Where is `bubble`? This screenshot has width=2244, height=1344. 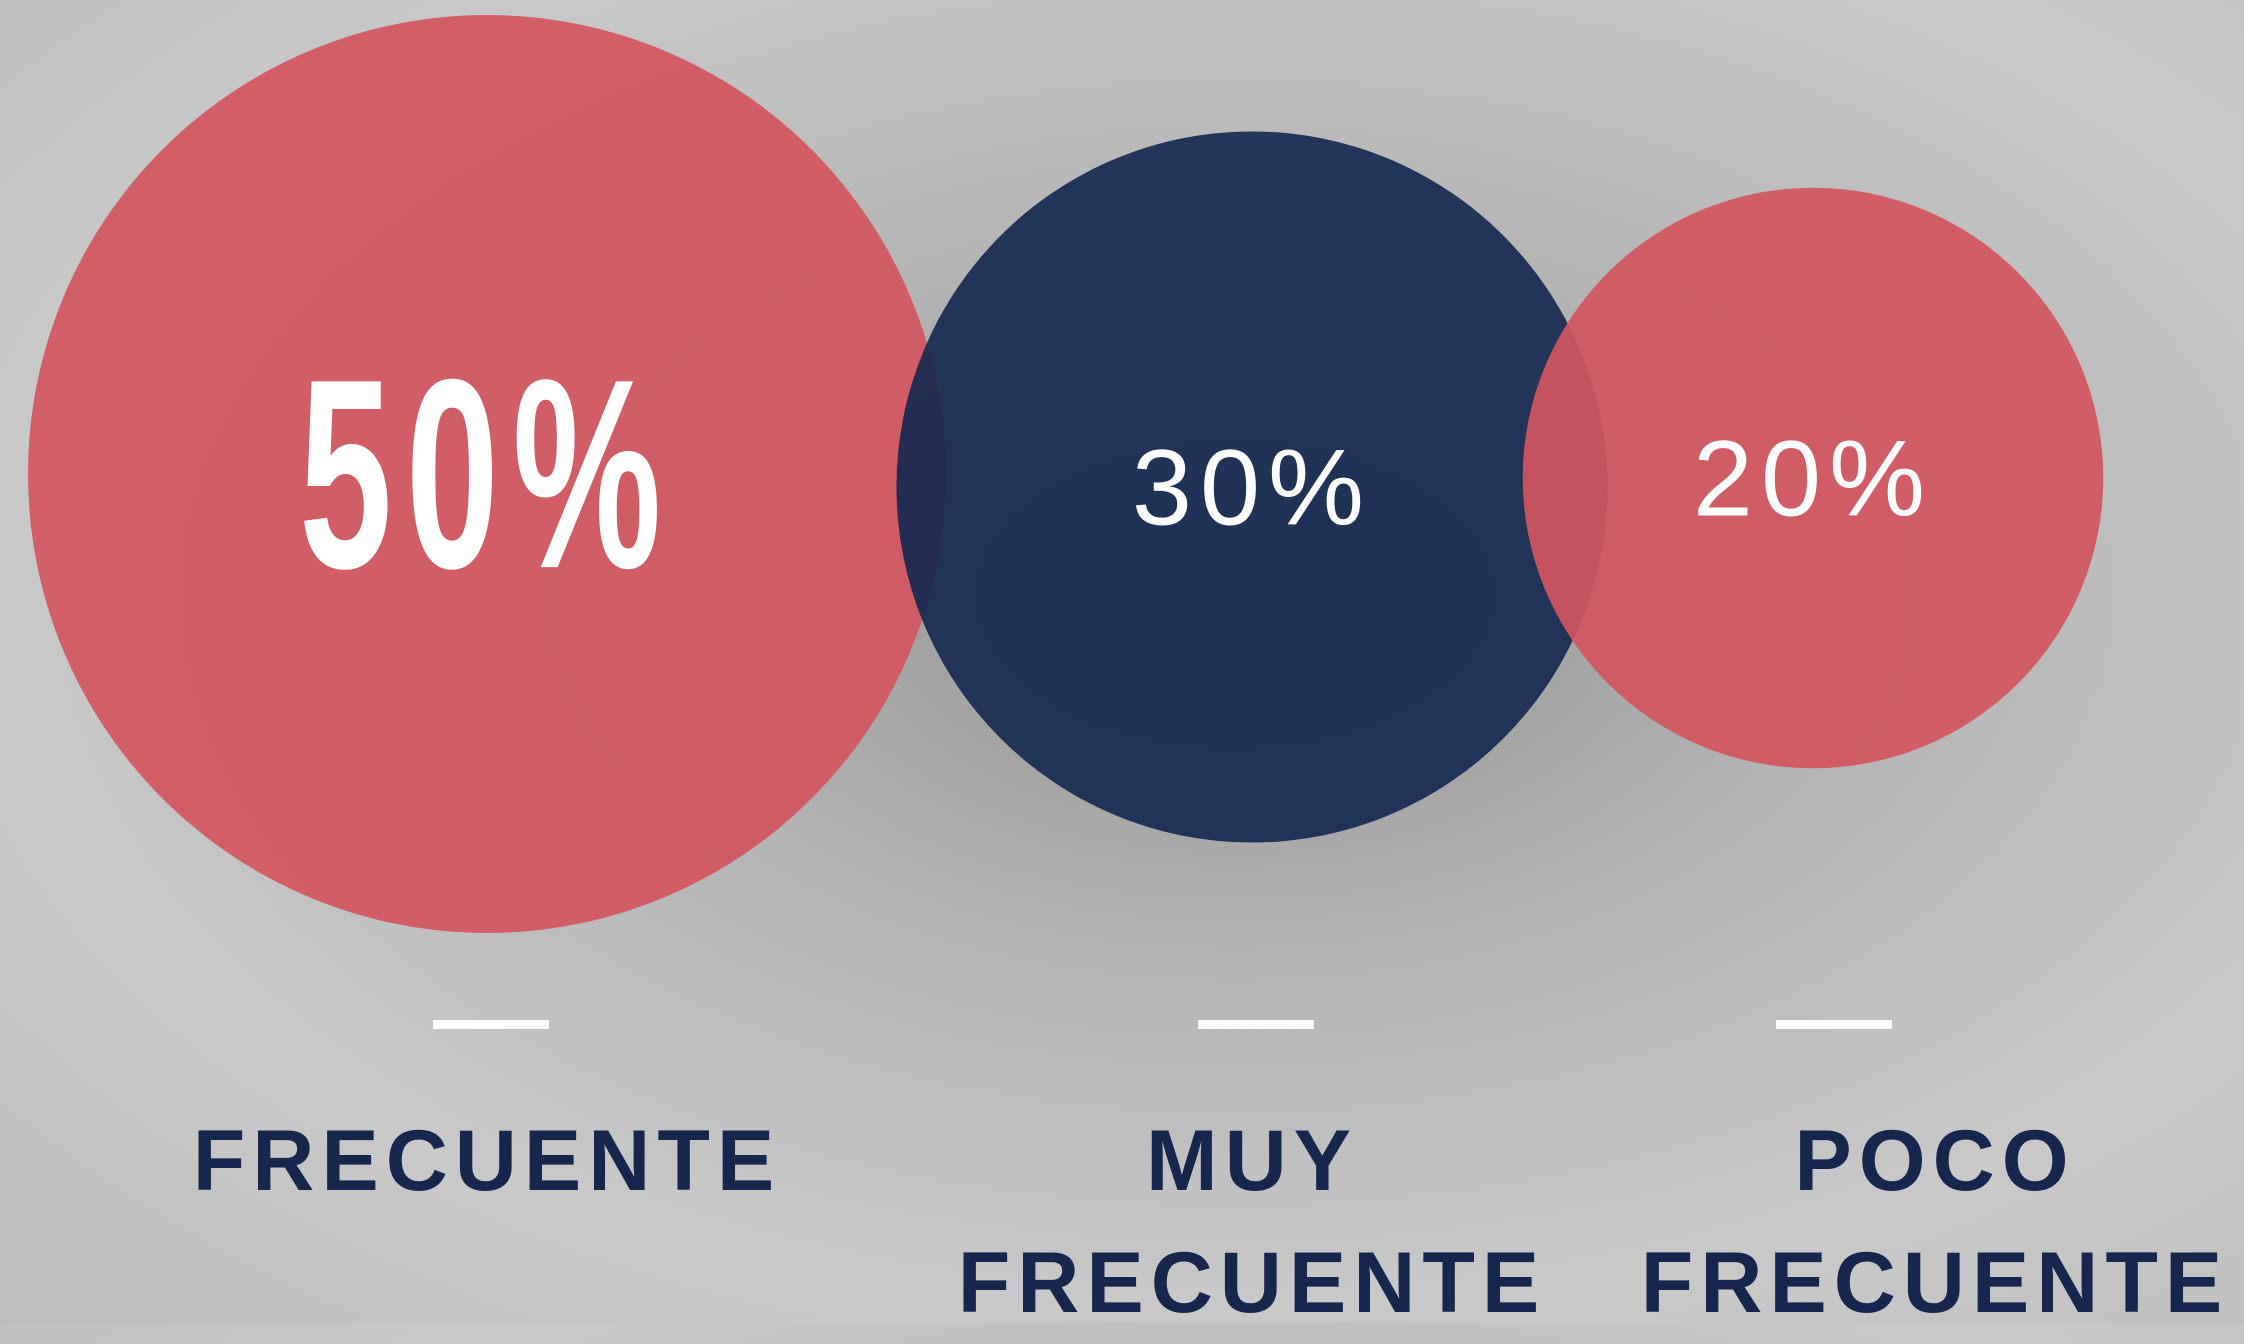 bubble is located at coordinates (1813, 478).